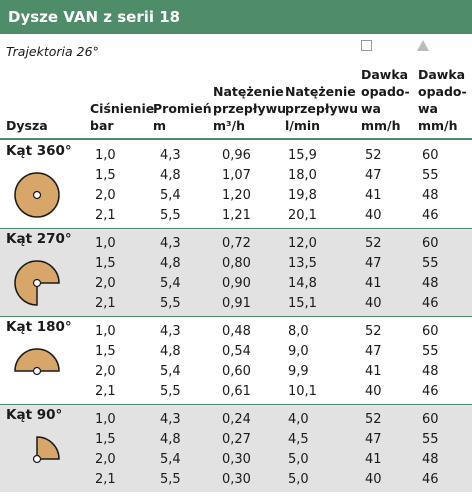 This screenshot has width=472, height=500. Describe the element at coordinates (236, 439) in the screenshot. I see `flow-m3h-cell: 0,27` at that location.